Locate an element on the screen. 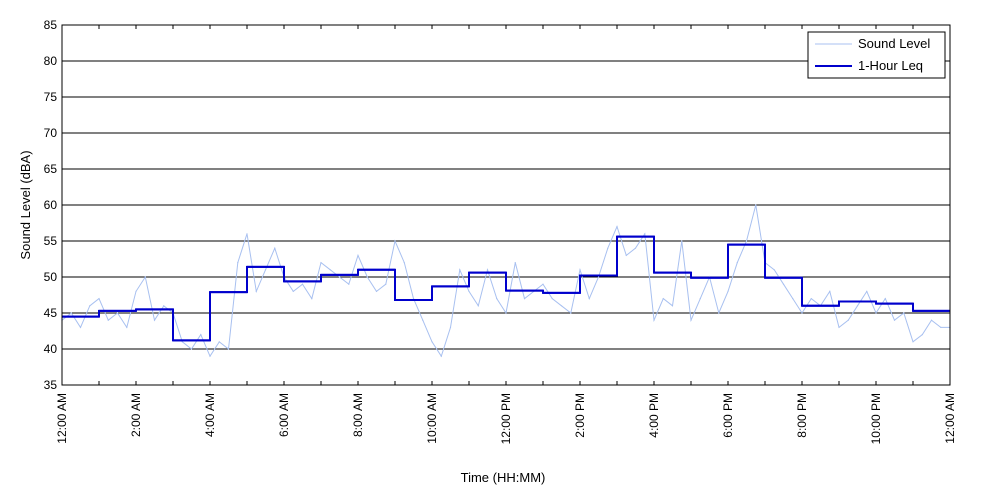 The width and height of the screenshot is (1000, 500). x-tick-label: 6:00 PM is located at coordinates (728, 415).